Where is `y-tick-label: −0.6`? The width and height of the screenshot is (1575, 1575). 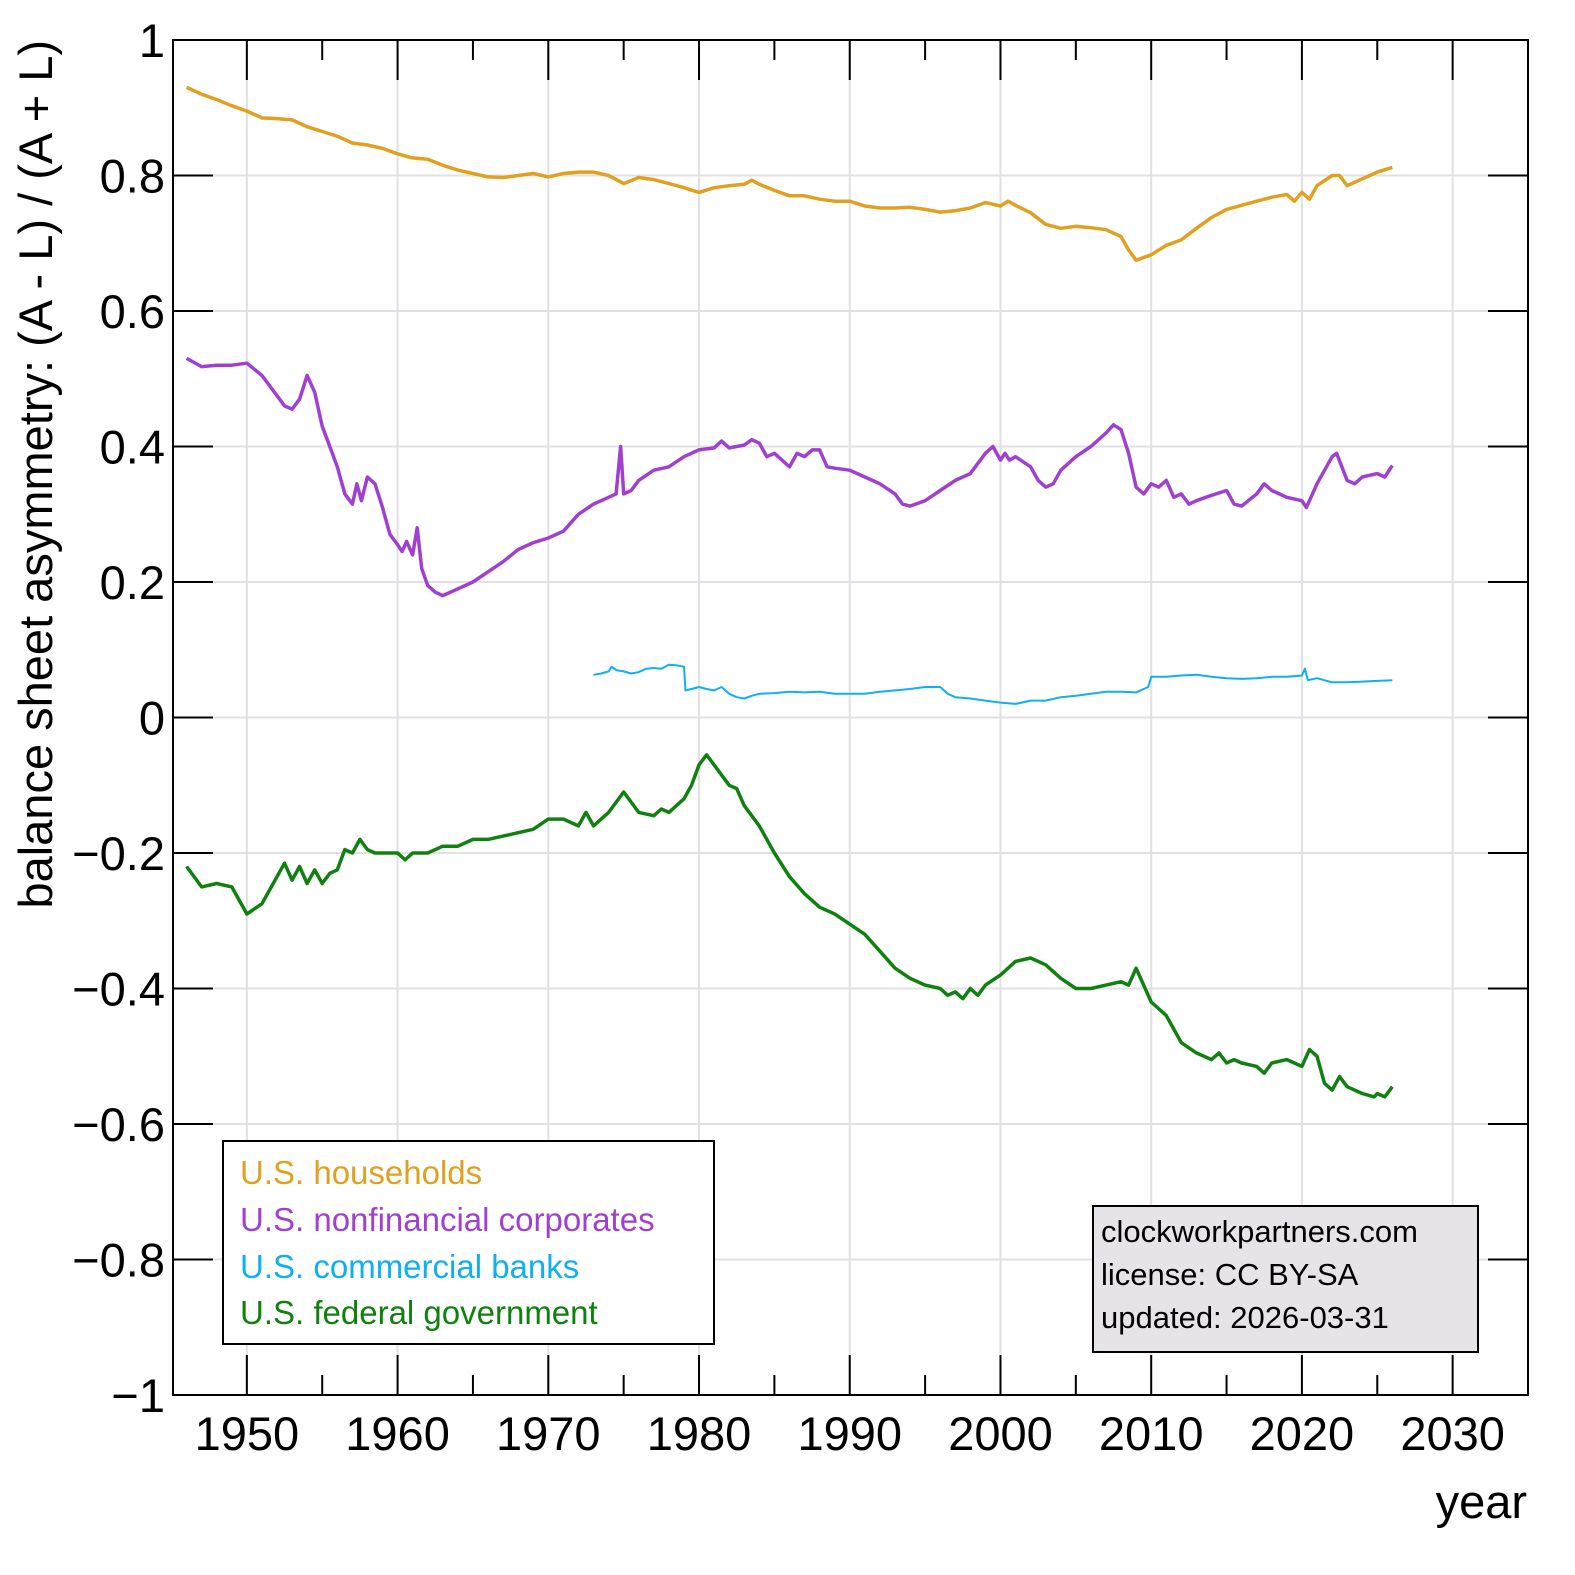
y-tick-label: −0.6 is located at coordinates (118, 1124).